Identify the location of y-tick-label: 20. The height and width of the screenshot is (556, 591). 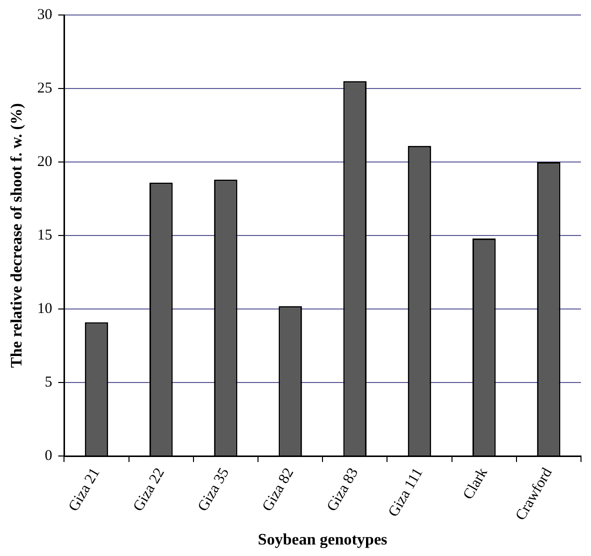
(44, 162).